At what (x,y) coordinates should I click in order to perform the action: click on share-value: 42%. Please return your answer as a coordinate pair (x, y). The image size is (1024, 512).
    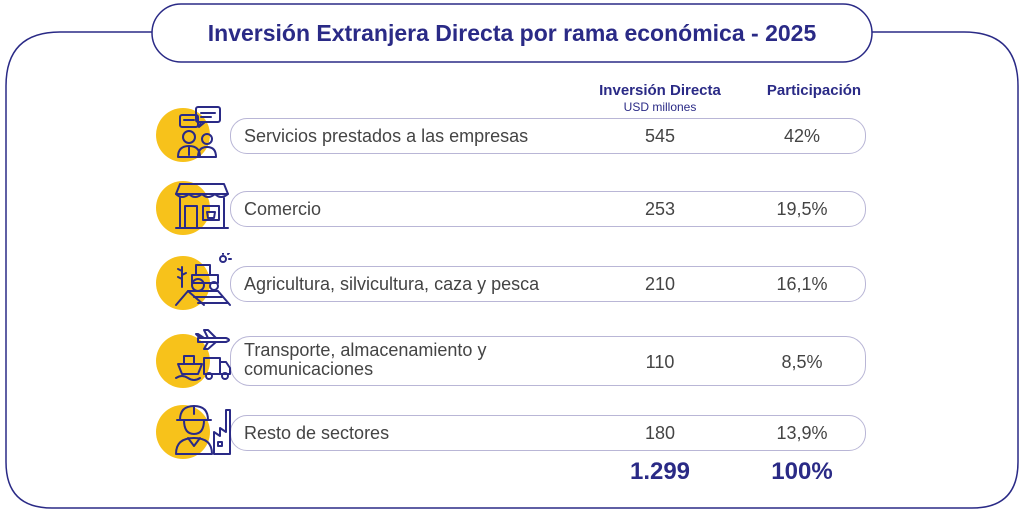
    Looking at the image, I should click on (802, 135).